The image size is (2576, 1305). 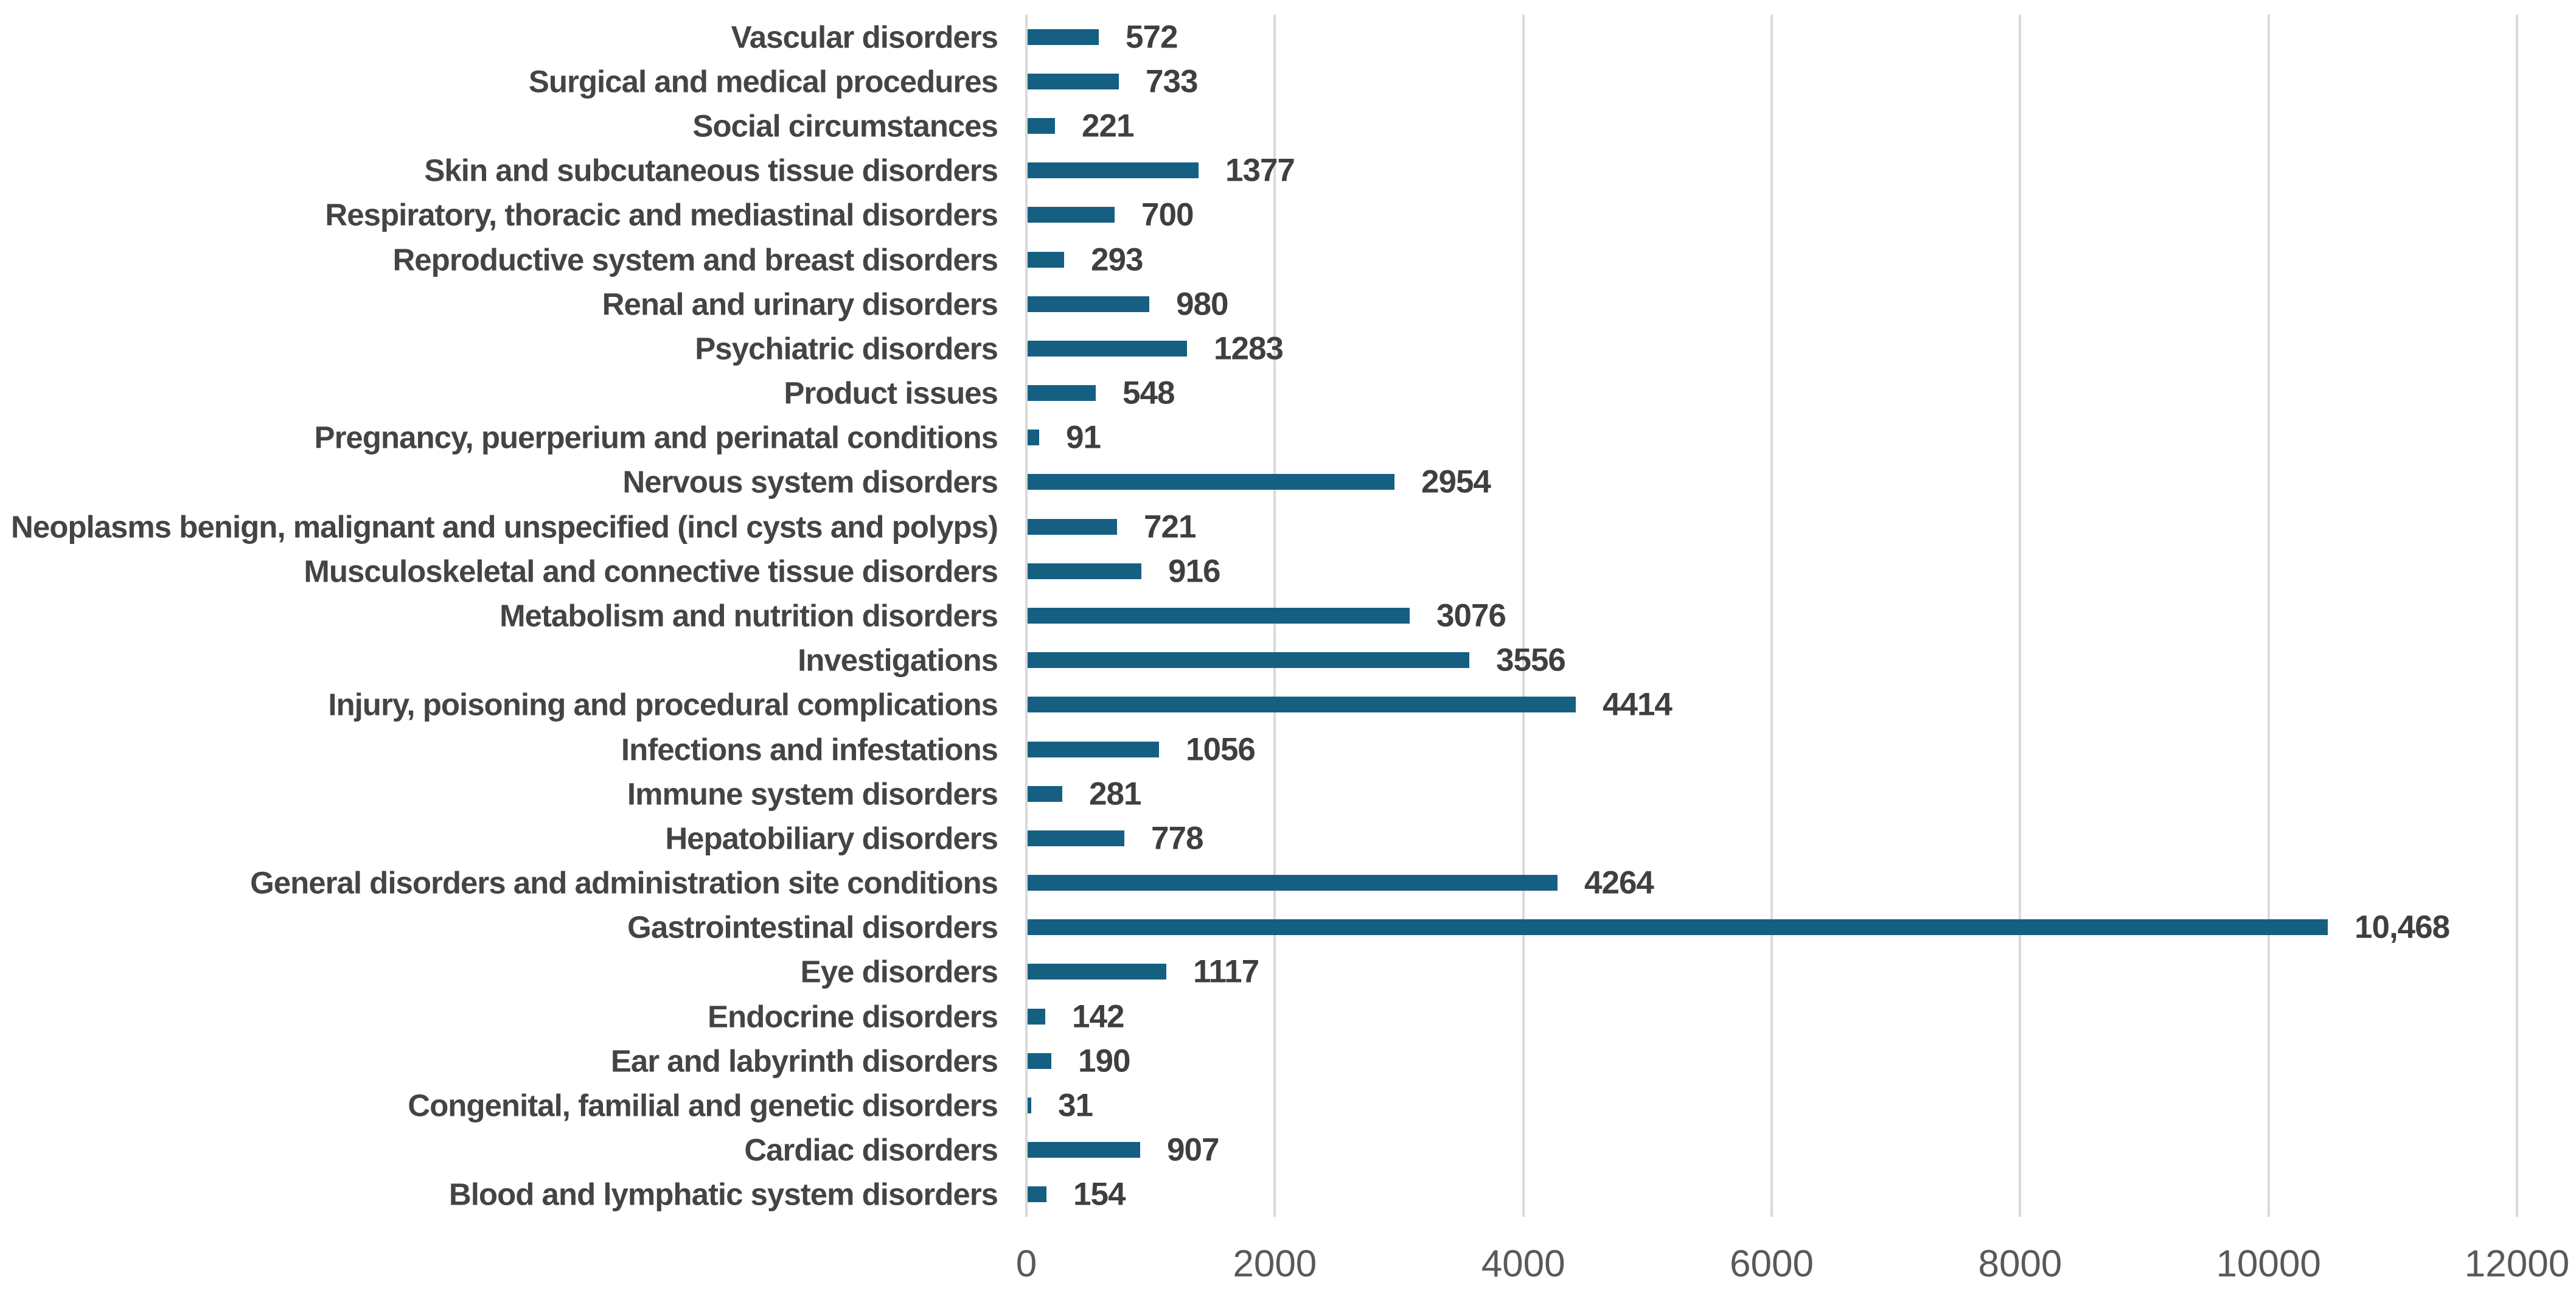 I want to click on category-label: Psychiatric disorders, so click(x=846, y=348).